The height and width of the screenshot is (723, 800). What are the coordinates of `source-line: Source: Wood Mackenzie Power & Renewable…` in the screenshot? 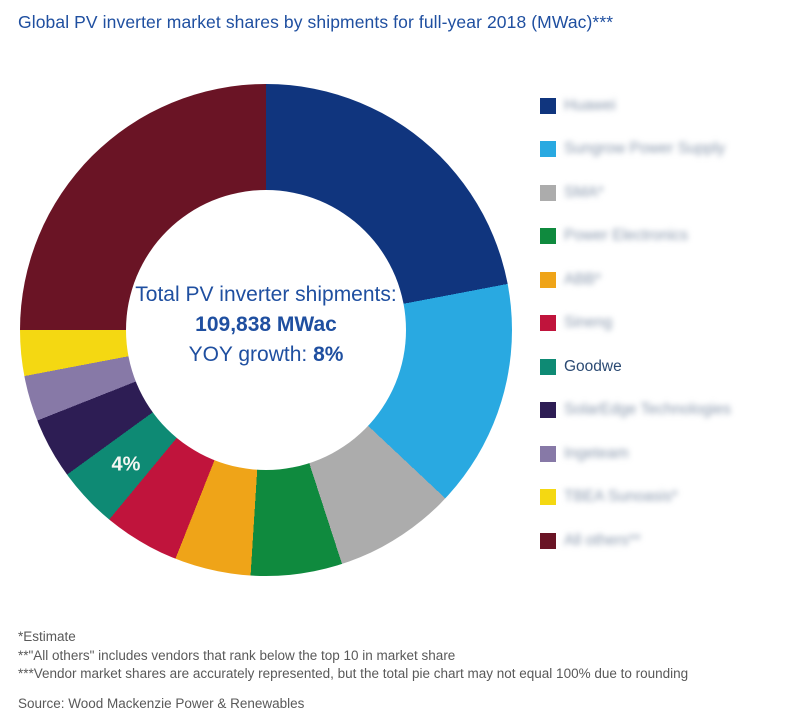 It's located at (161, 703).